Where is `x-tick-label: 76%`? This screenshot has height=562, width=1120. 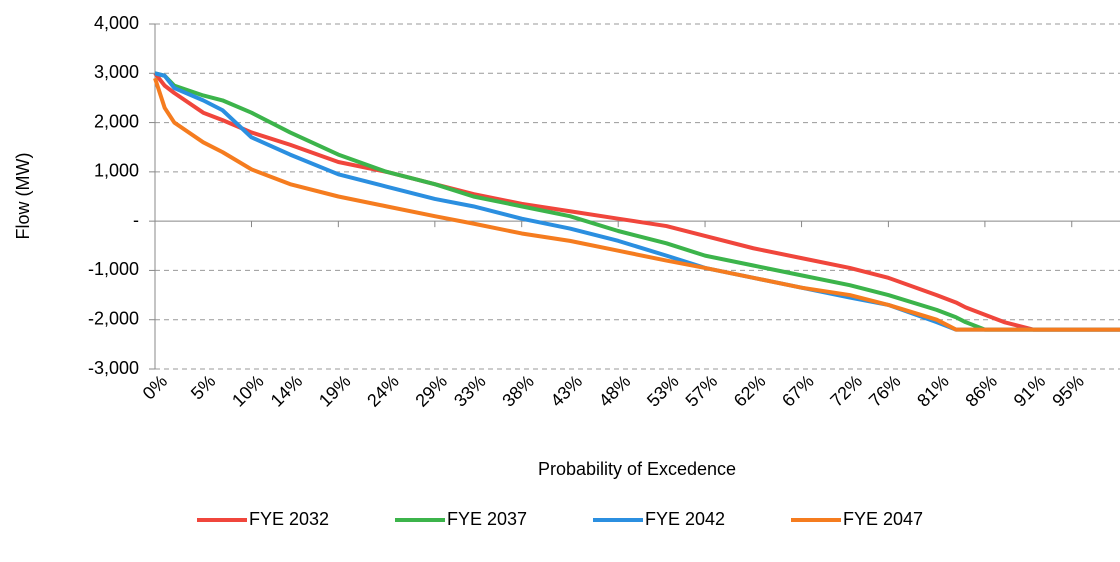
x-tick-label: 76% is located at coordinates (885, 391).